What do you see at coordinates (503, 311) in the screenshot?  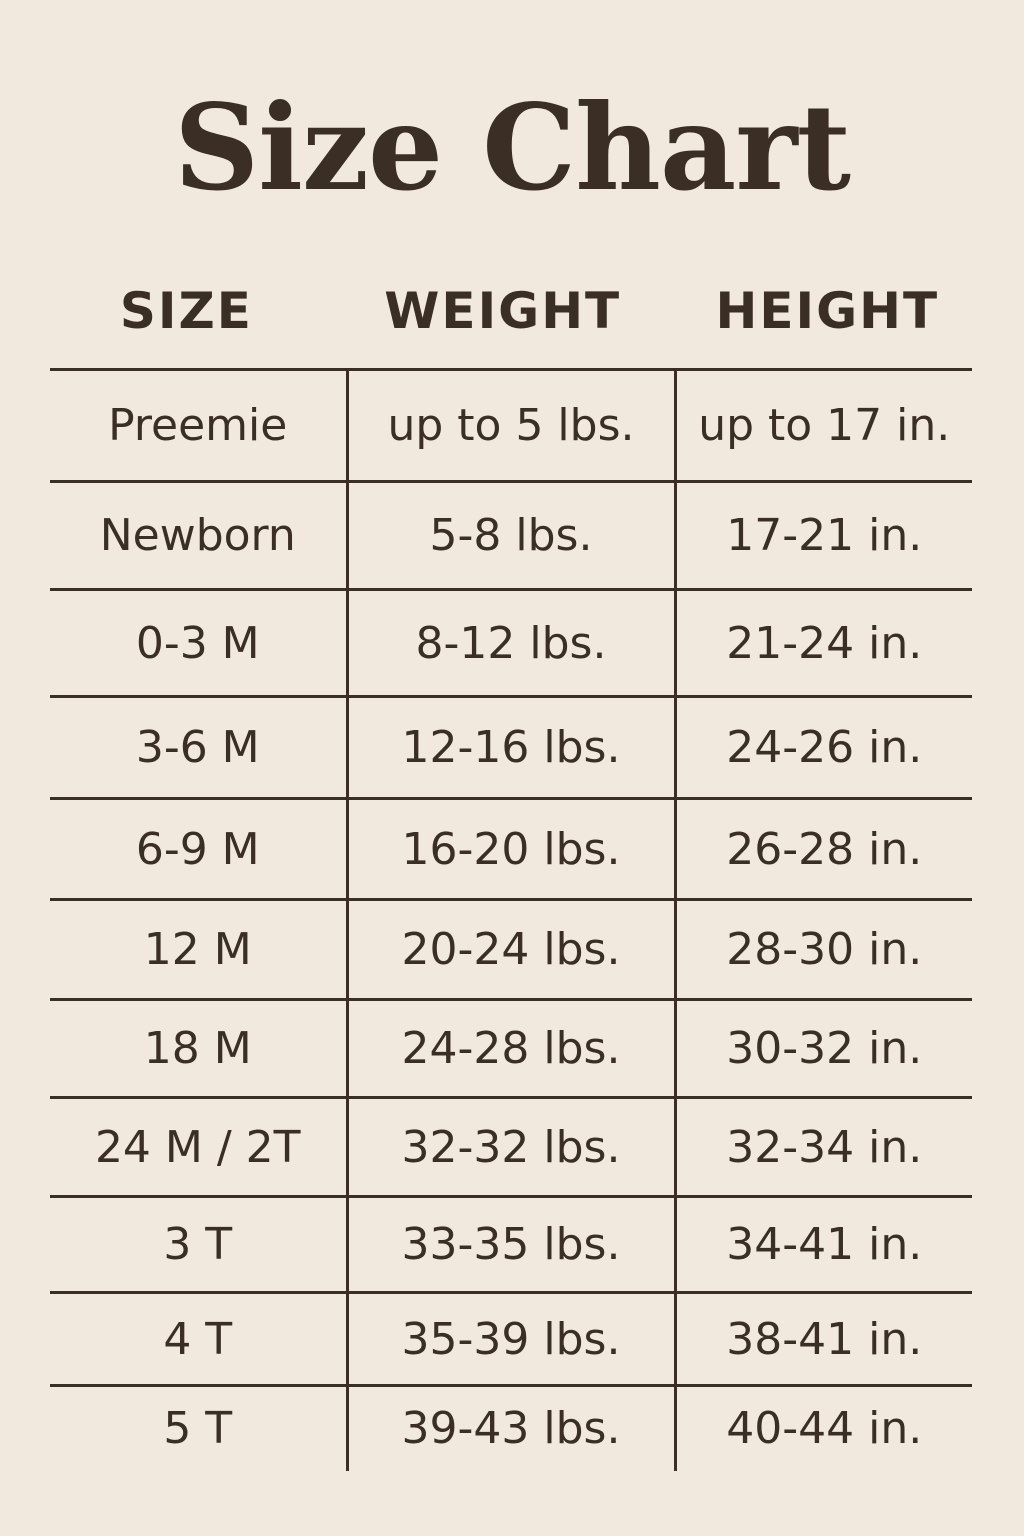 I see `column-header-weight: WEIGHT` at bounding box center [503, 311].